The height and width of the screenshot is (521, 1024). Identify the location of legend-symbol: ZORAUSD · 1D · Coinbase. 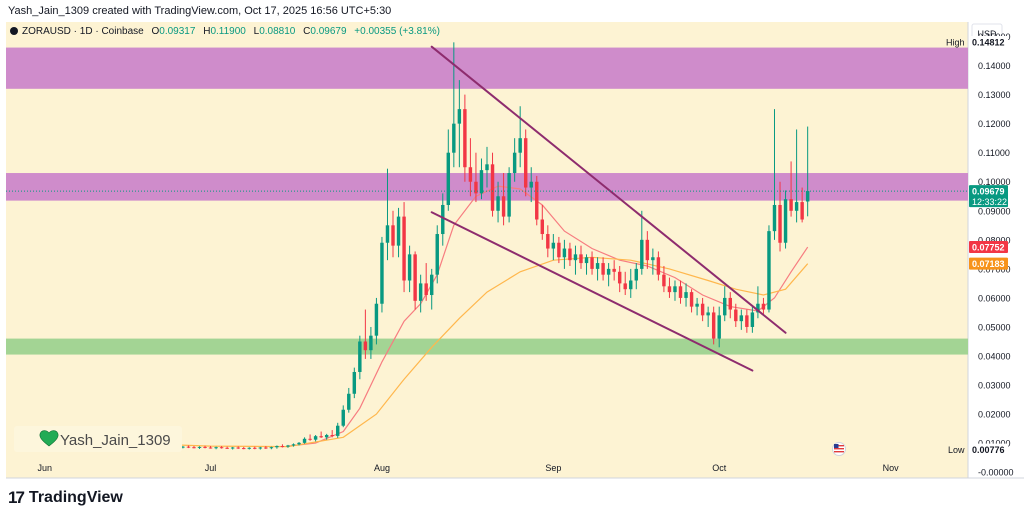
(83, 31).